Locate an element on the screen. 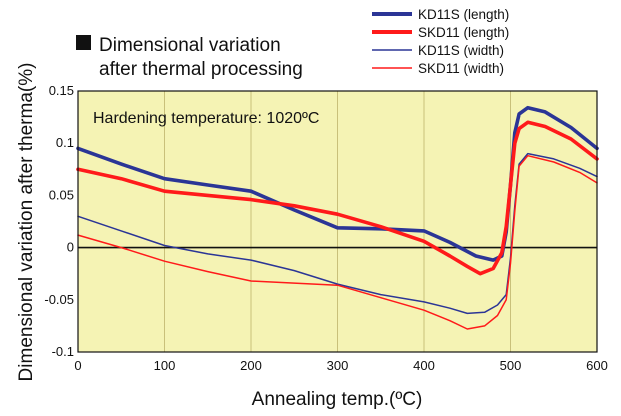  legend-label: KD11S (length) is located at coordinates (463, 14).